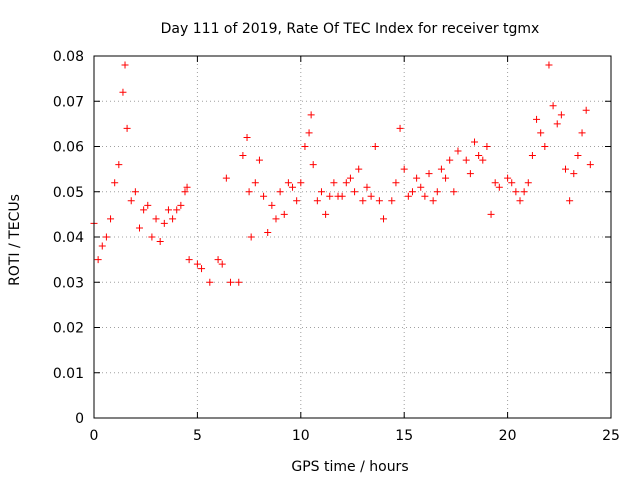 This screenshot has width=640, height=480. Describe the element at coordinates (349, 467) in the screenshot. I see `x-axis-label: GPS time / hours` at that location.